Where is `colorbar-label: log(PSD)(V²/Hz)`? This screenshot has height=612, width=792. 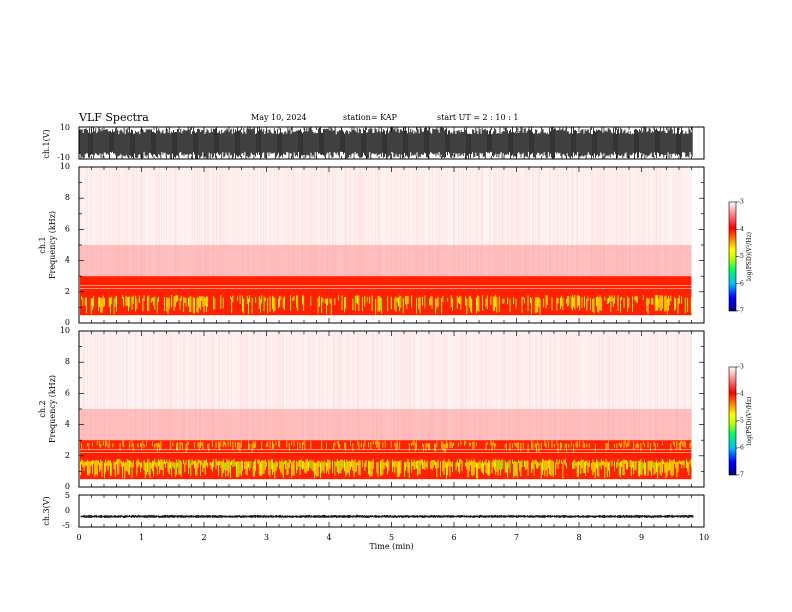
colorbar-label: log(PSD)(V²/Hz) is located at coordinates (749, 421).